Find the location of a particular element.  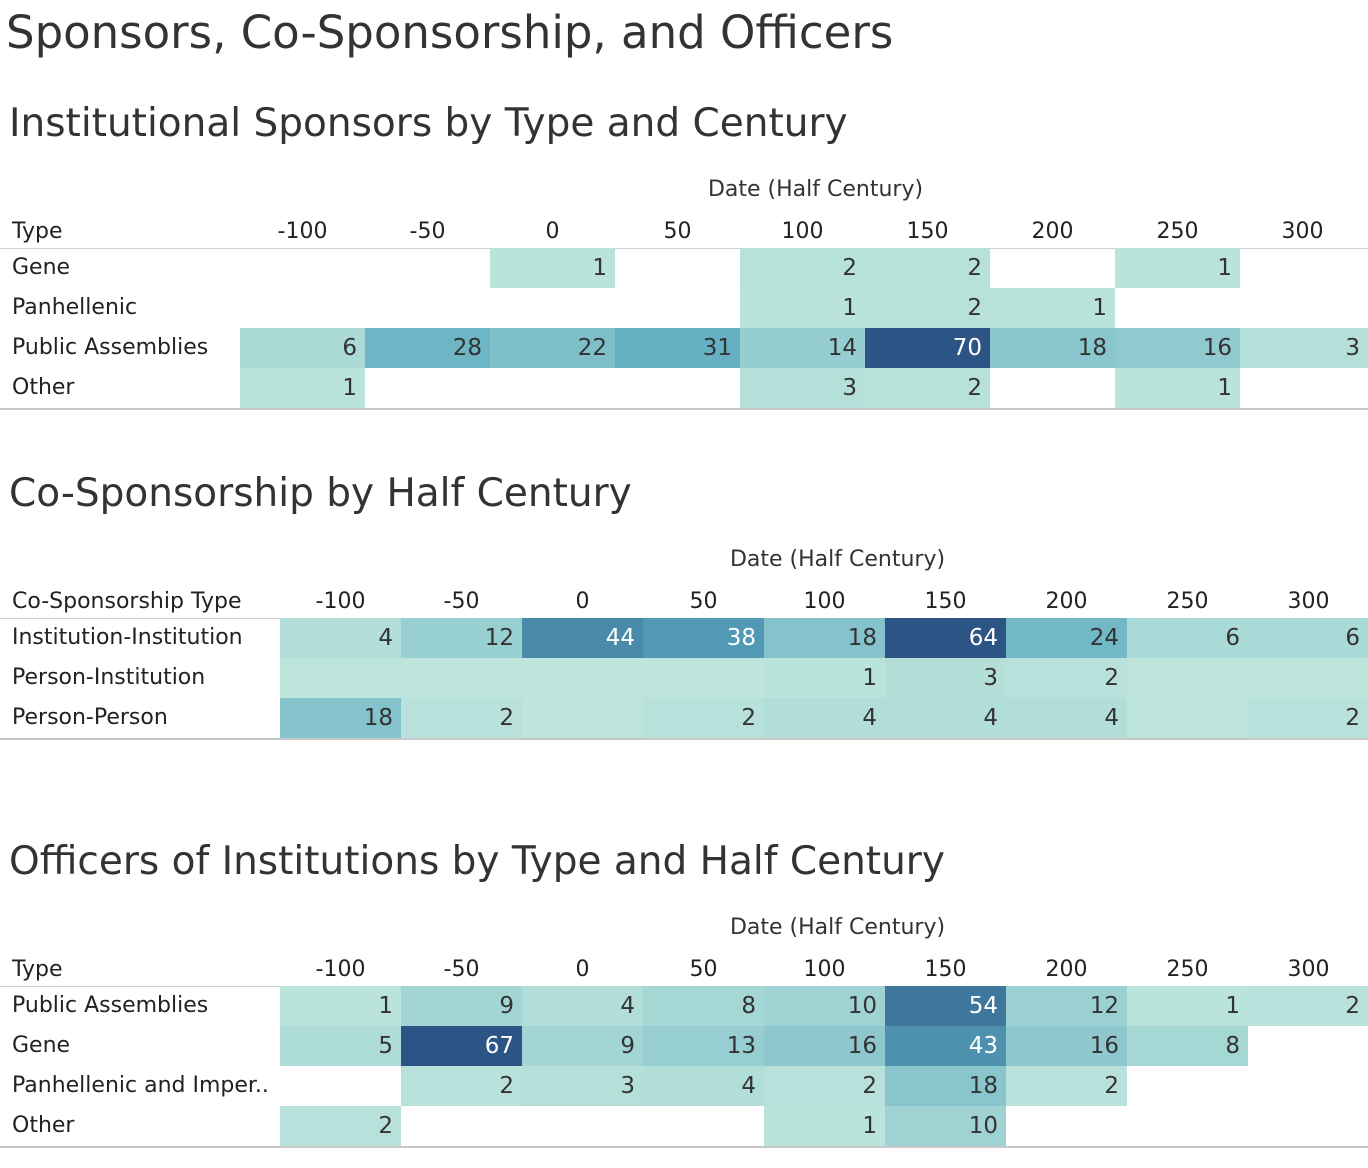

heatmap-cell: 5 is located at coordinates (340, 1046).